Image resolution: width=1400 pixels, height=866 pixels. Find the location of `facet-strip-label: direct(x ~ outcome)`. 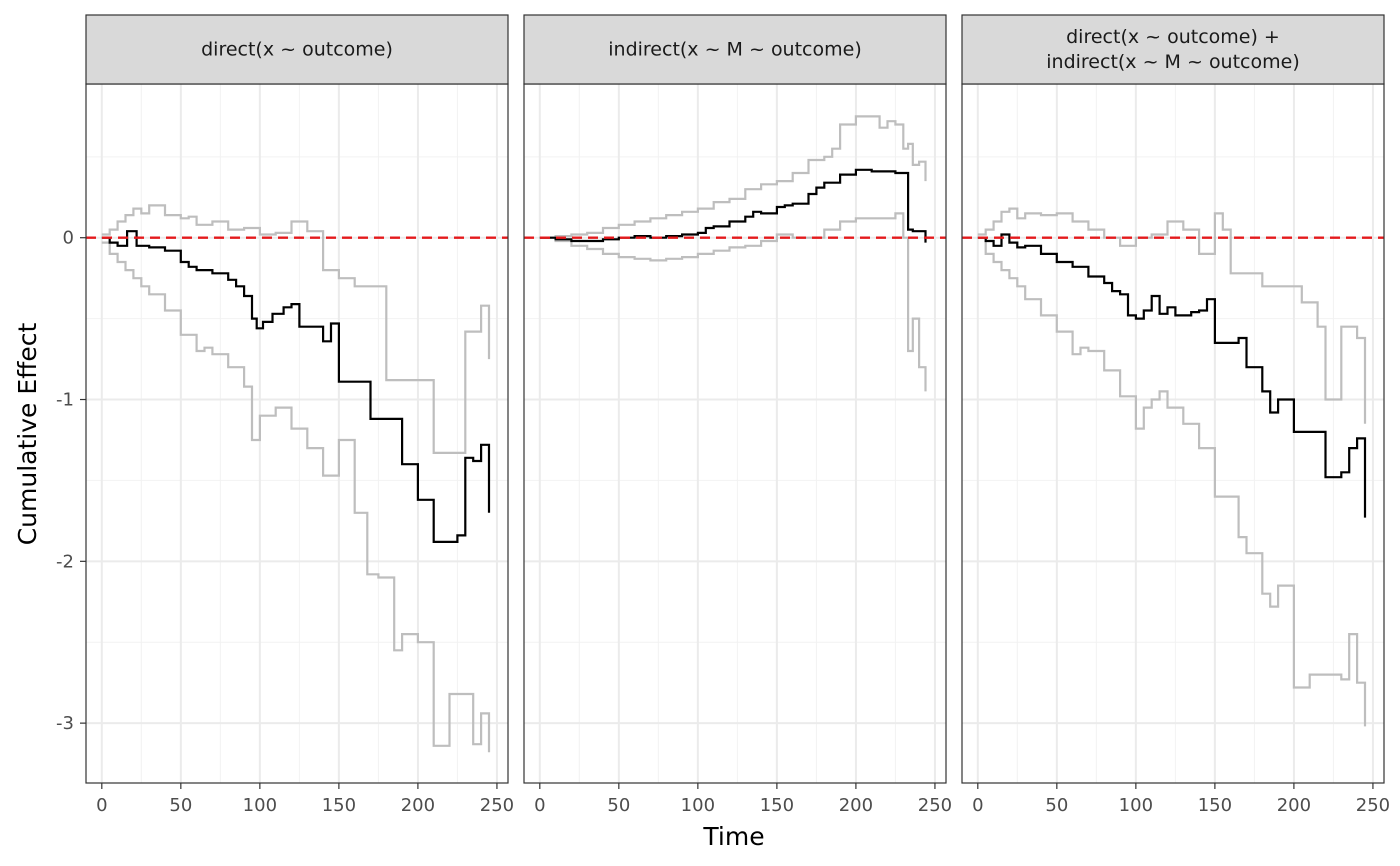

facet-strip-label: direct(x ~ outcome) is located at coordinates (297, 50).